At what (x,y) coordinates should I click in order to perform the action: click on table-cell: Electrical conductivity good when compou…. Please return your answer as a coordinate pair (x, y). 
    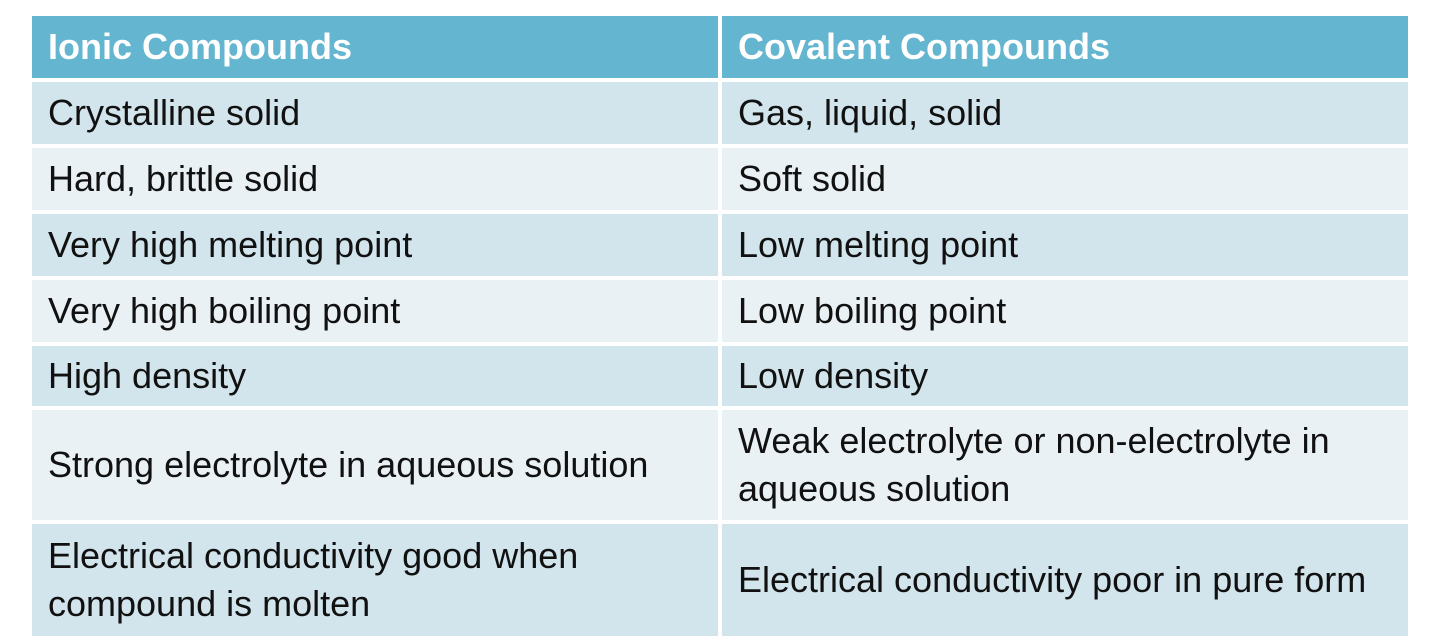
    Looking at the image, I should click on (375, 580).